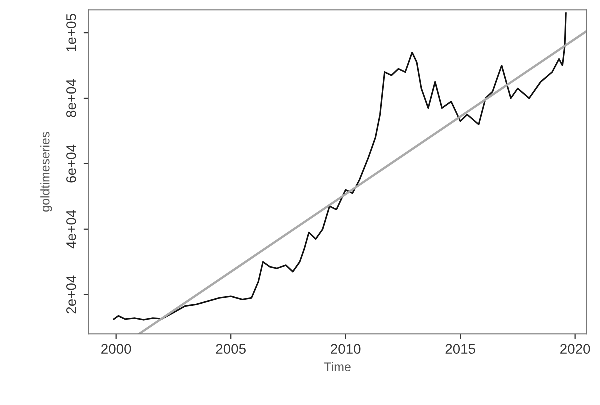 Image resolution: width=600 pixels, height=405 pixels. What do you see at coordinates (575, 349) in the screenshot?
I see `x-tick-label: 2020` at bounding box center [575, 349].